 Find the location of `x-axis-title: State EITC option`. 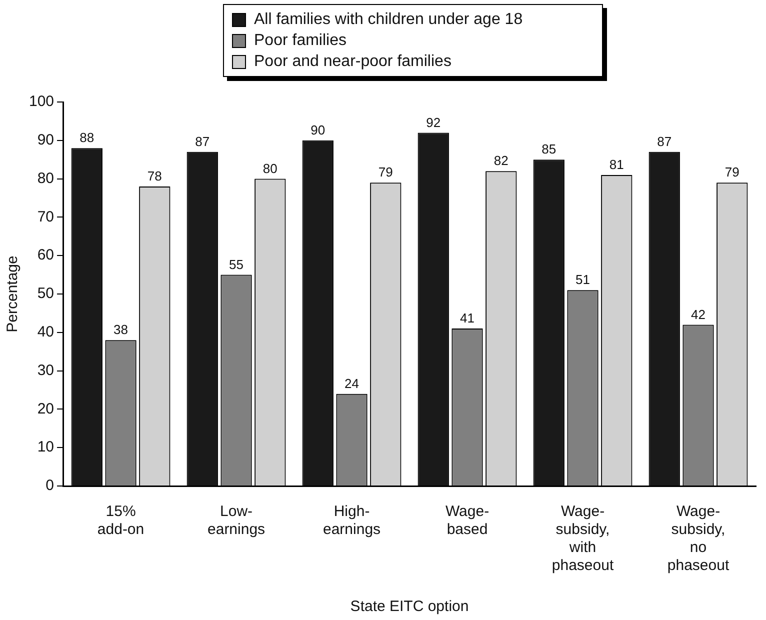

x-axis-title: State EITC option is located at coordinates (409, 607).